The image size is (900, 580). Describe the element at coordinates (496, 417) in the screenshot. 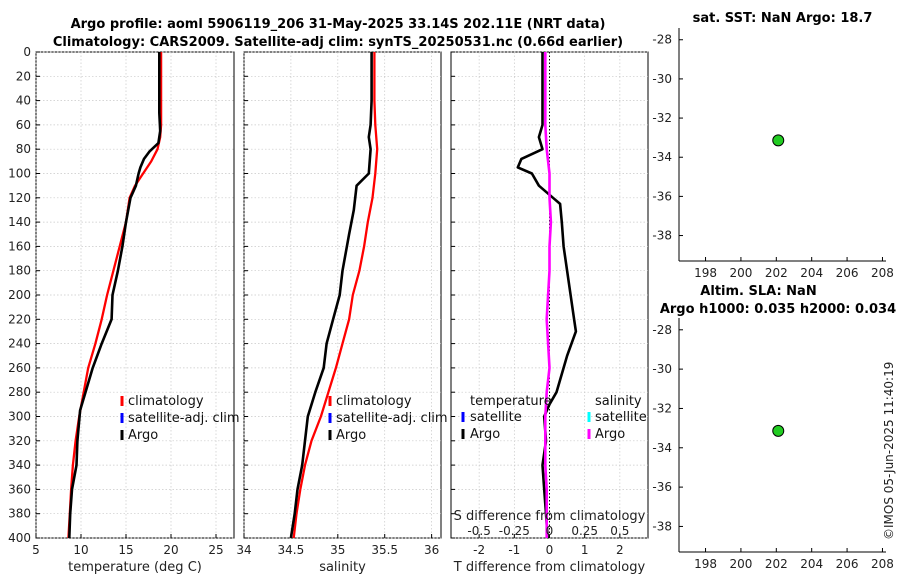

I see `legend-temperature-label: satellite` at that location.